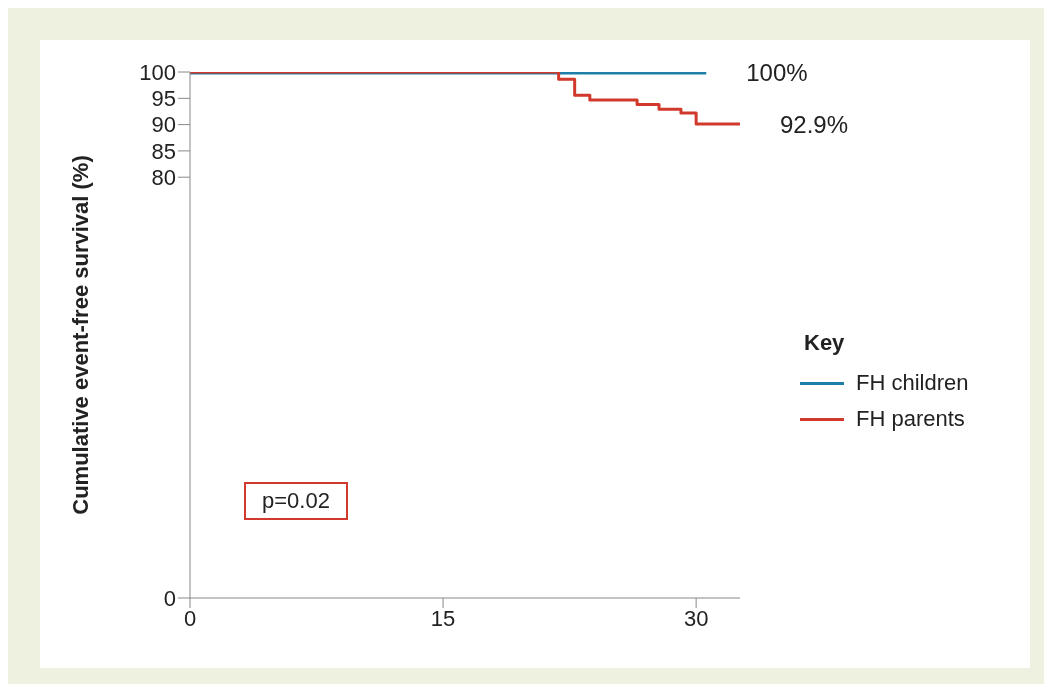  Describe the element at coordinates (157, 72) in the screenshot. I see `y-tick-label: 100` at that location.